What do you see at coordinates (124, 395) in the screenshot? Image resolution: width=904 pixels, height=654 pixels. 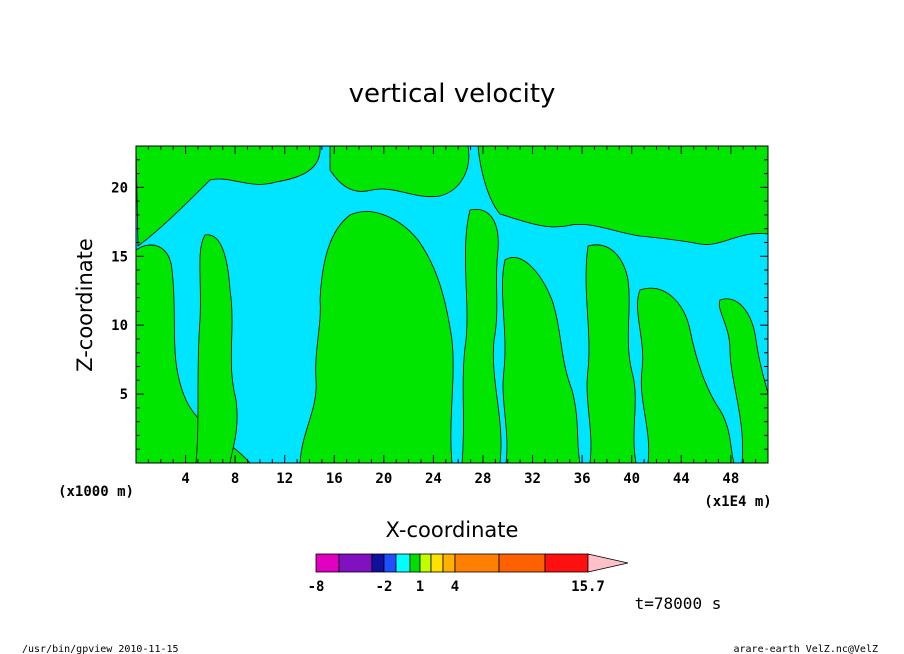 I see `y-tick-label: 5` at bounding box center [124, 395].